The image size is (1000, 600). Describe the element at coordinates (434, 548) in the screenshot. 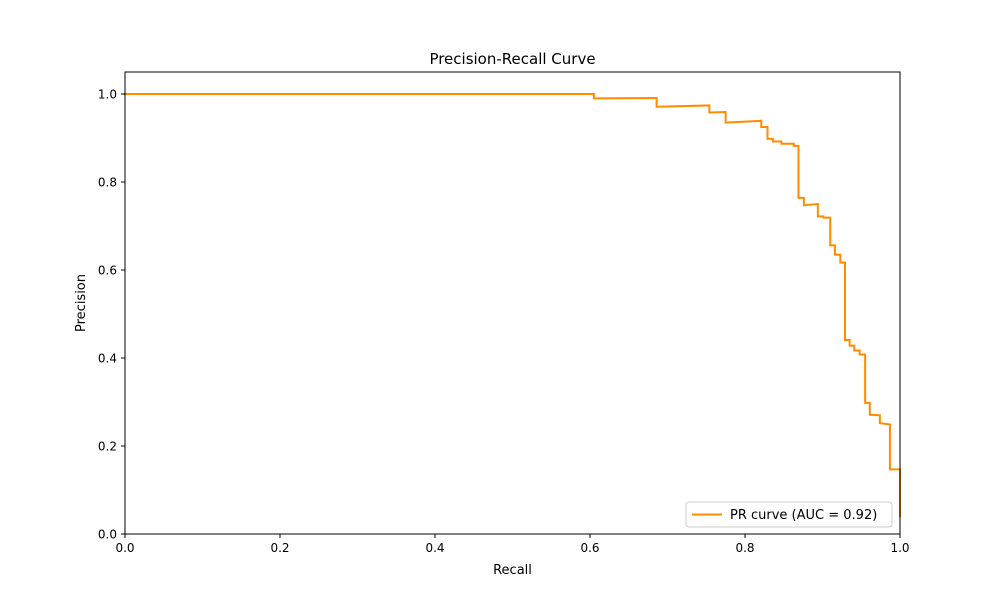

I see `x-tick-label: 0.4` at that location.